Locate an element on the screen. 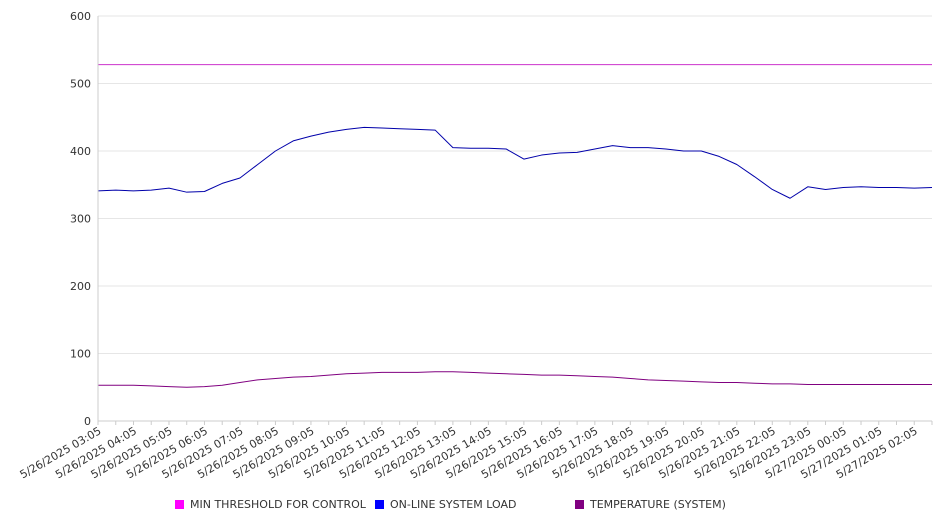 This screenshot has width=946, height=526. y-tick-label: 200 is located at coordinates (80, 286).